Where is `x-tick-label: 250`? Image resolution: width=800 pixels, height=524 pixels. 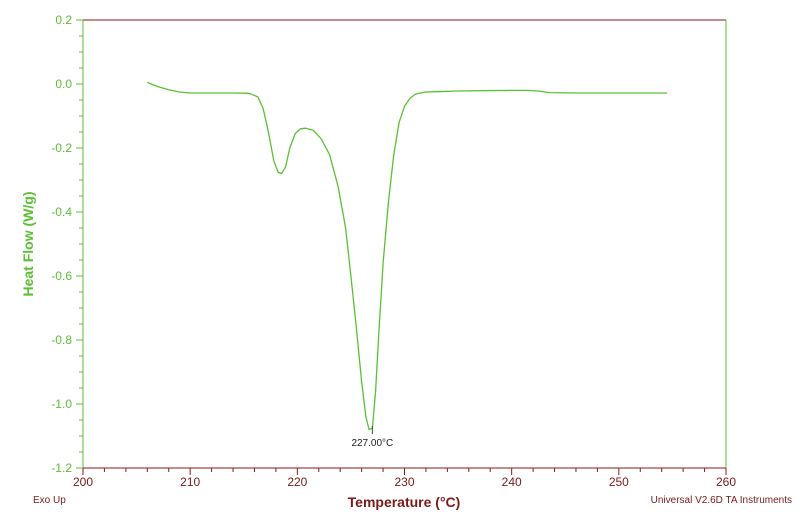
x-tick-label: 250 is located at coordinates (619, 482).